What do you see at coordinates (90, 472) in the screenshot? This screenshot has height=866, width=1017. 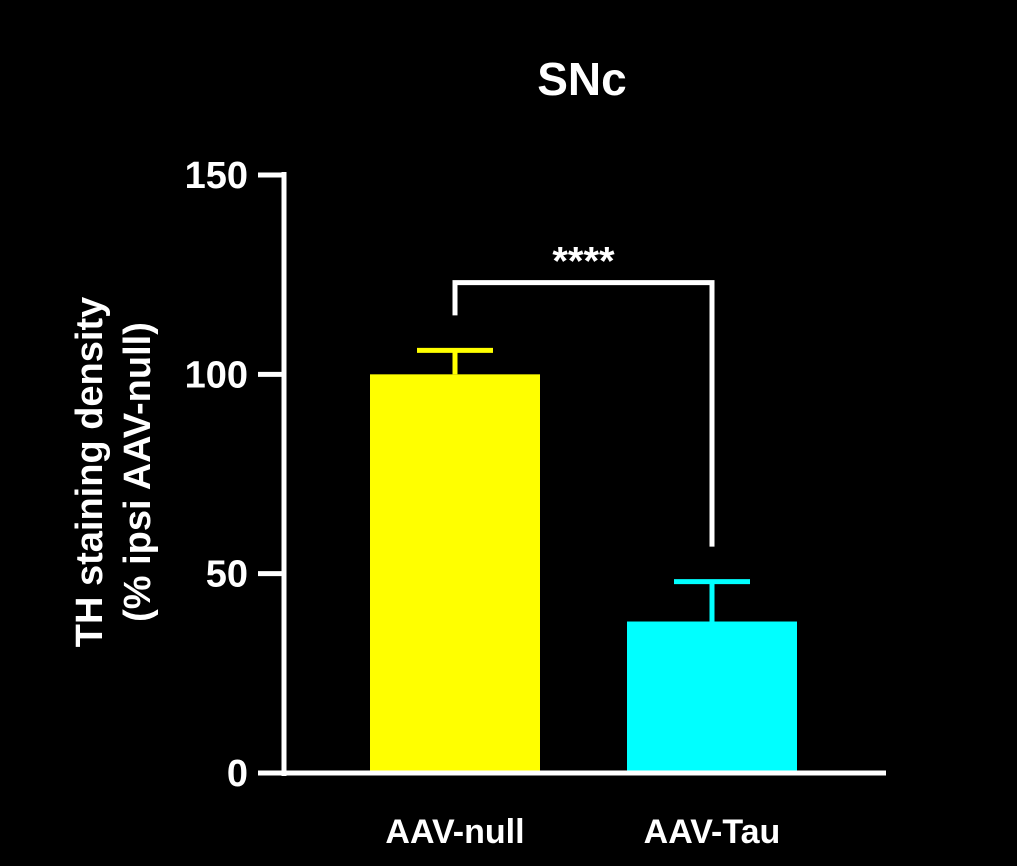 I see `y-axis-title-line1: TH staining density` at bounding box center [90, 472].